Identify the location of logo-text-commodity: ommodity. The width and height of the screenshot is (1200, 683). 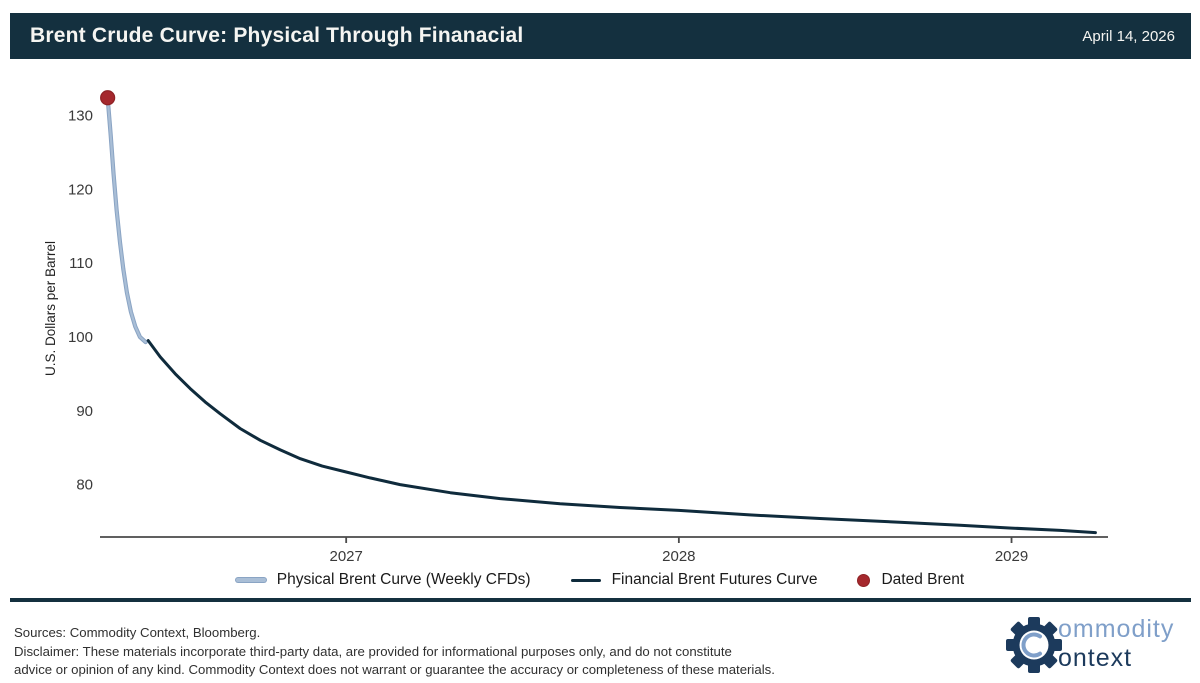
(1116, 629).